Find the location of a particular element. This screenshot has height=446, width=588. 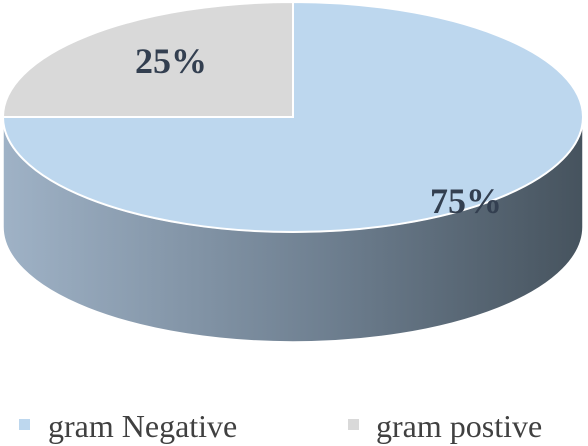

data-label-gram-positive: 25% is located at coordinates (171, 61).